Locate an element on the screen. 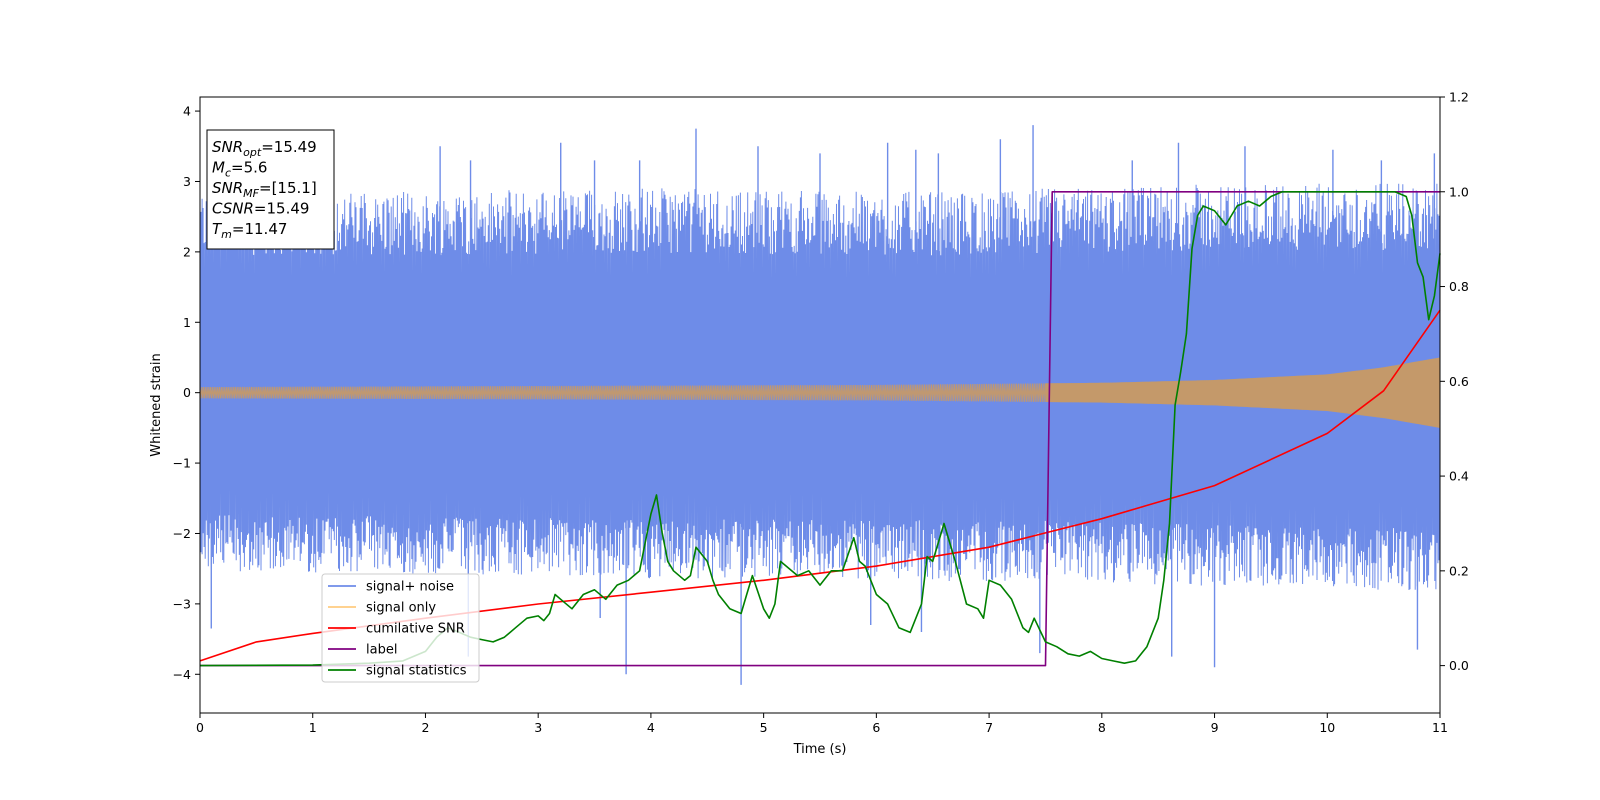 The image size is (1600, 800). y2-tick-label: 0.2 is located at coordinates (1459, 570).